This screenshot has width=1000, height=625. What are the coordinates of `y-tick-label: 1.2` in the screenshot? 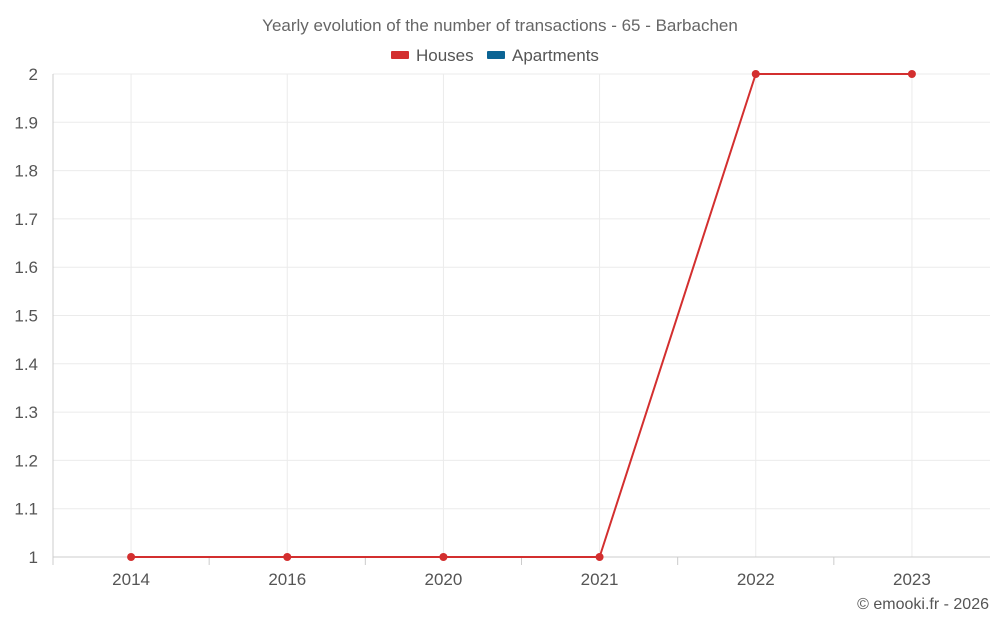 It's located at (26, 460).